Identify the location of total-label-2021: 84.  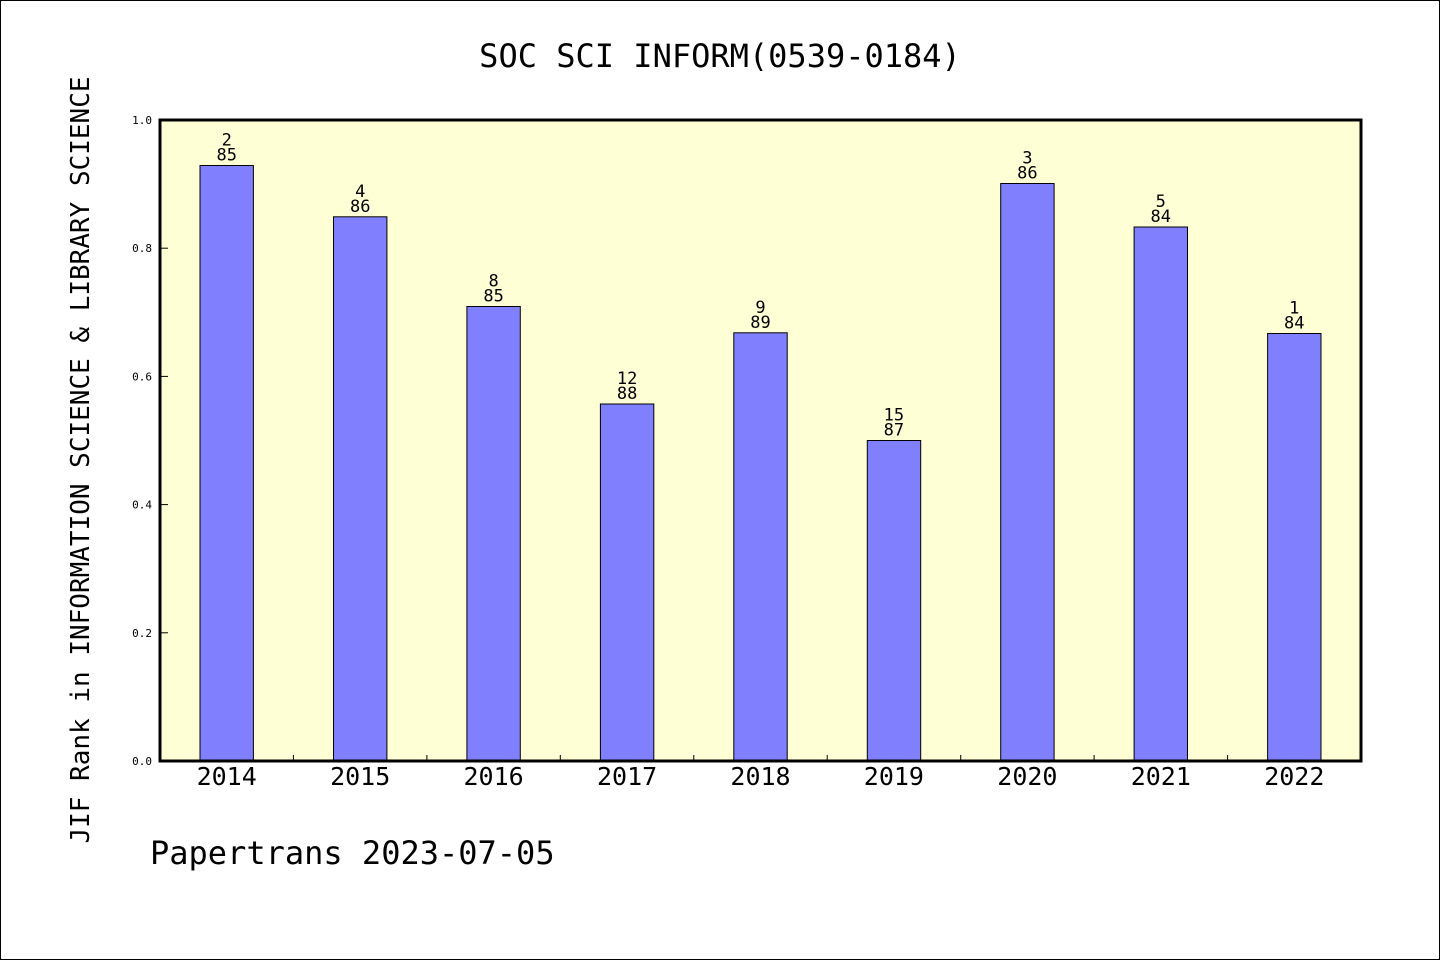
(1161, 217).